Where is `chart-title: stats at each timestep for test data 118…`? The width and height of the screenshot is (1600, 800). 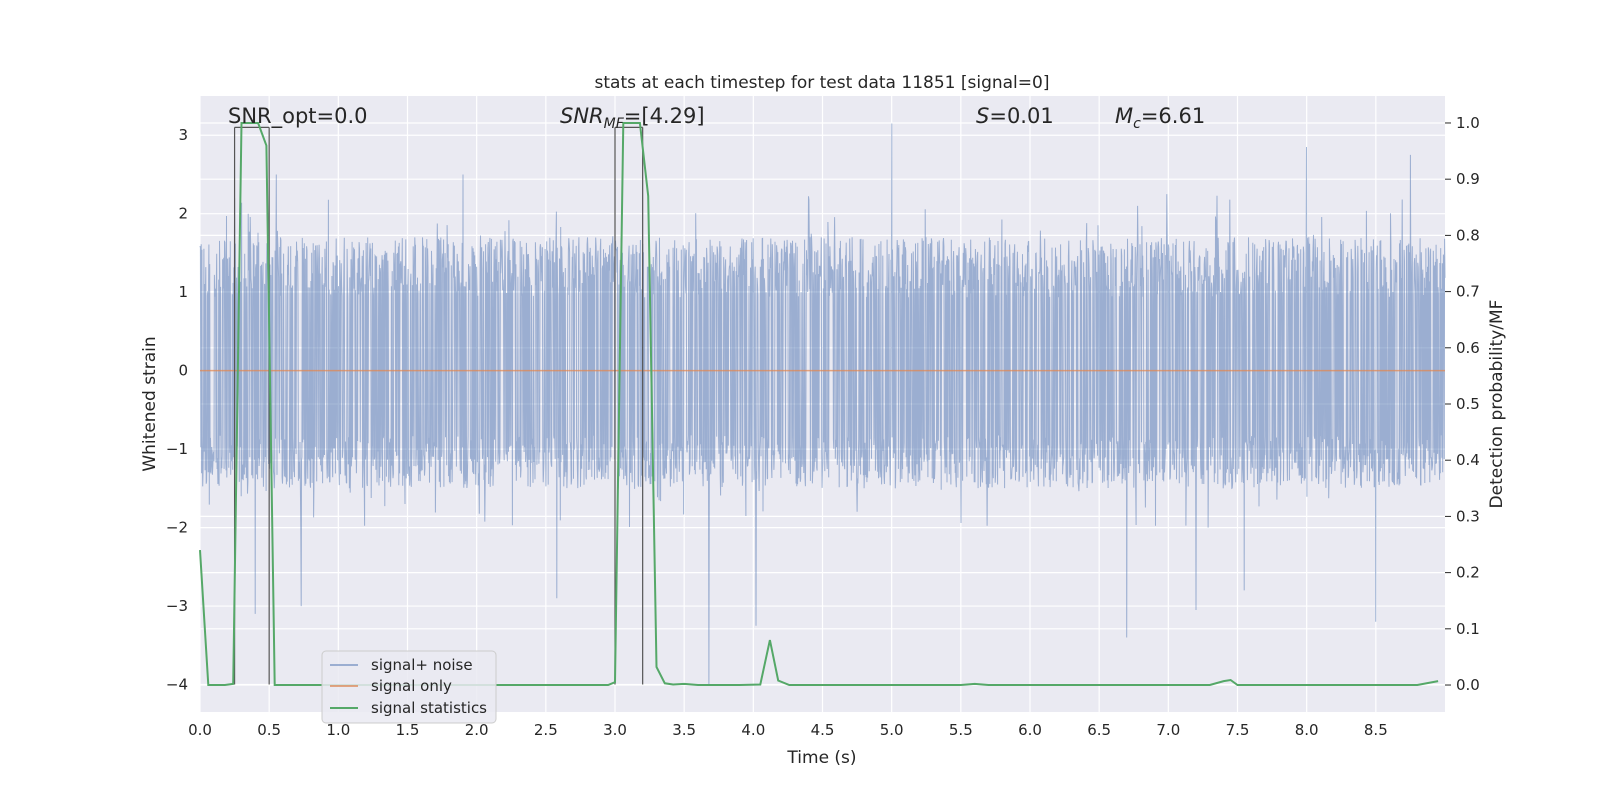 chart-title: stats at each timestep for test data 118… is located at coordinates (822, 83).